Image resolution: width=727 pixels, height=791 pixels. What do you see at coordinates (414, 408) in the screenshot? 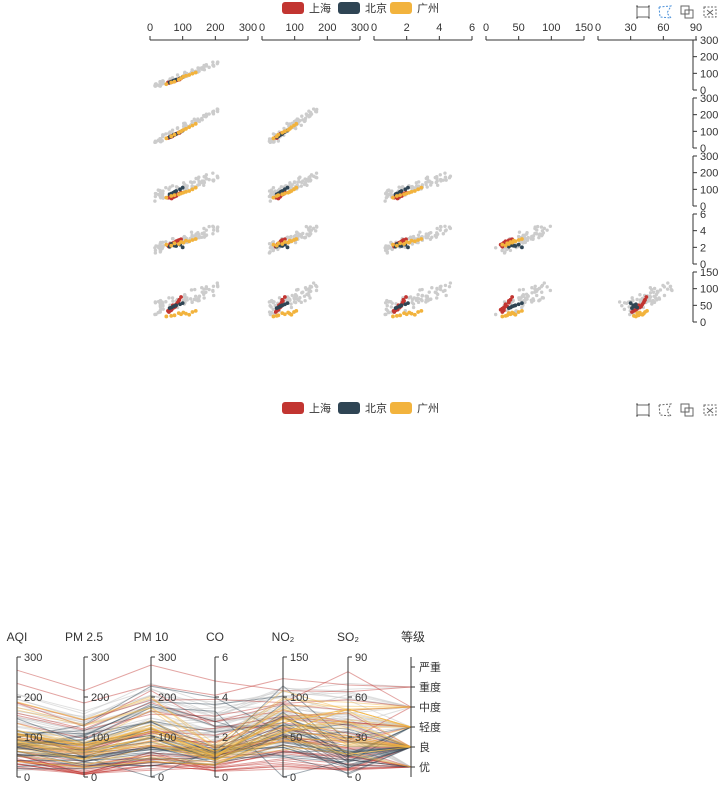
I see `legend-mid-item-3: 广州` at bounding box center [414, 408].